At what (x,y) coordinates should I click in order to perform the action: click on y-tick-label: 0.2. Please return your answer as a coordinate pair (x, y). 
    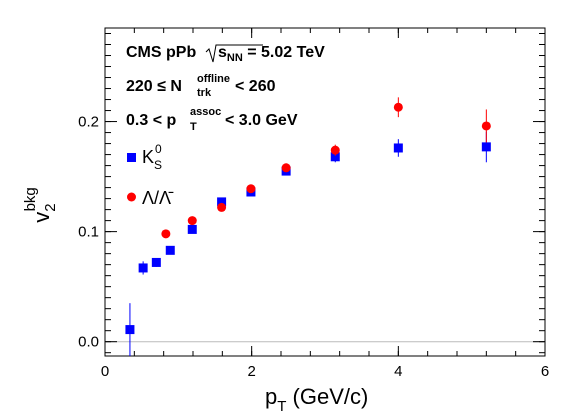
    Looking at the image, I should click on (88, 122).